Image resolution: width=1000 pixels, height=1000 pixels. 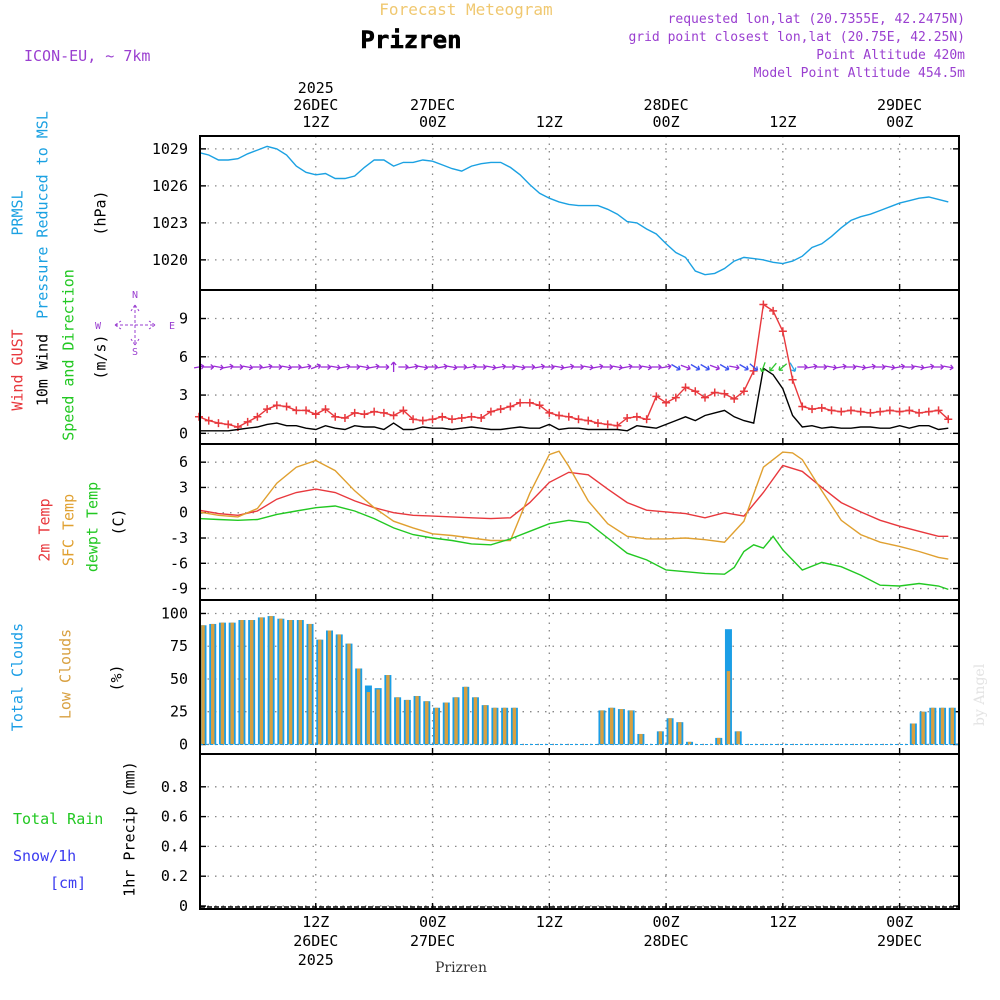 I want to click on panel-axis-label: SFC Temp, so click(x=69, y=530).